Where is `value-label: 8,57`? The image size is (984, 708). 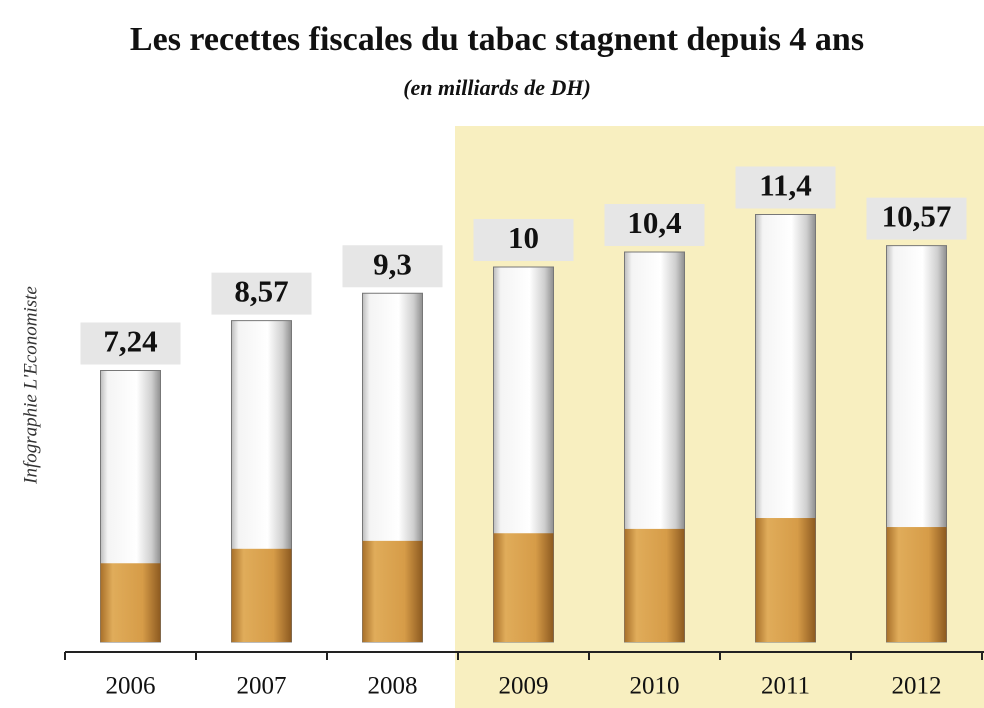
value-label: 8,57 is located at coordinates (261, 291).